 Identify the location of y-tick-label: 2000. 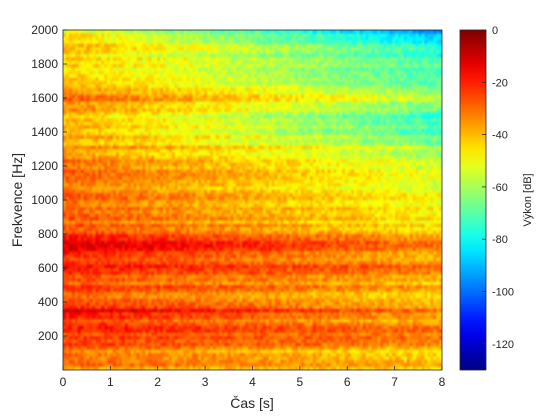
(44, 30).